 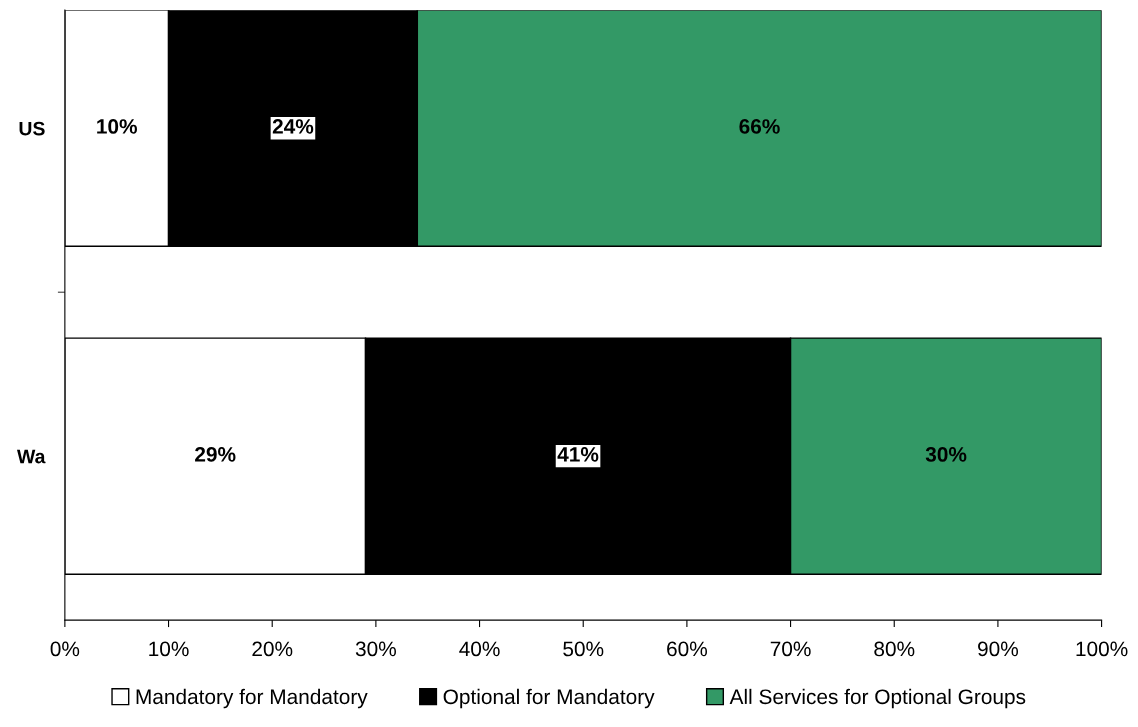 What do you see at coordinates (215, 454) in the screenshot?
I see `data-label: 29%` at bounding box center [215, 454].